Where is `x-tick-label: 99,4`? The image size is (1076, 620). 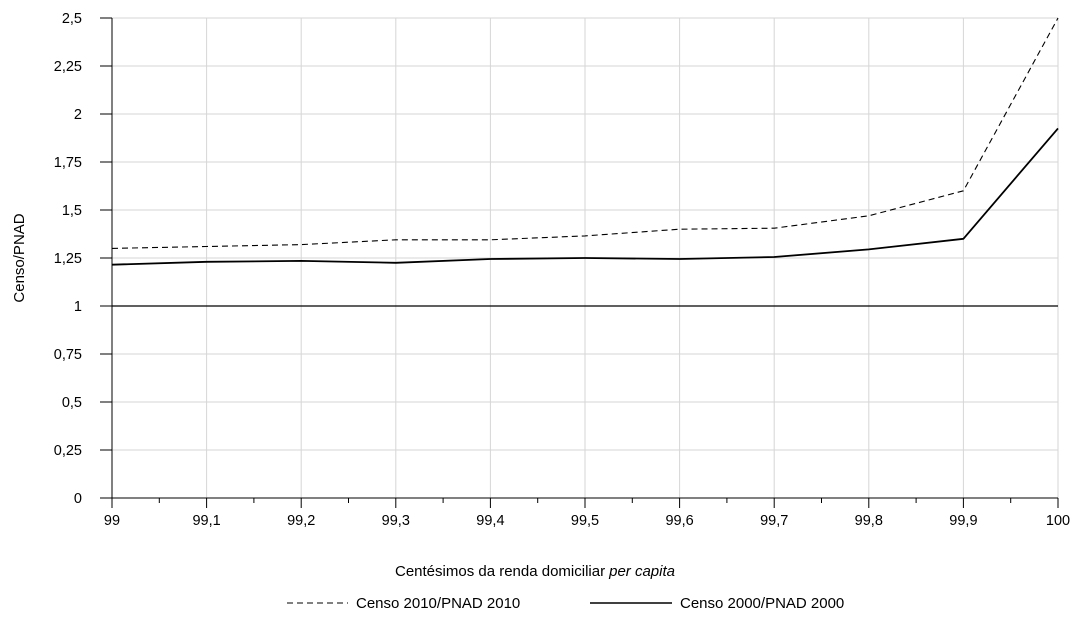 x-tick-label: 99,4 is located at coordinates (490, 521).